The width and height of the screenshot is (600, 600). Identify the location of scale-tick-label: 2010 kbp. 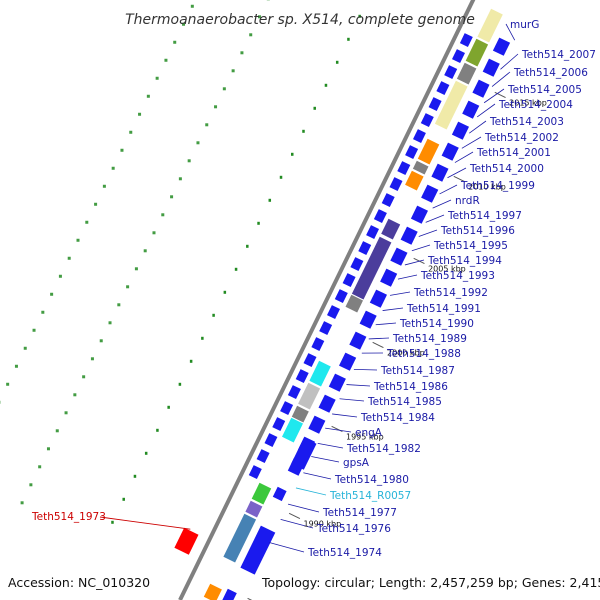
(487, 186).